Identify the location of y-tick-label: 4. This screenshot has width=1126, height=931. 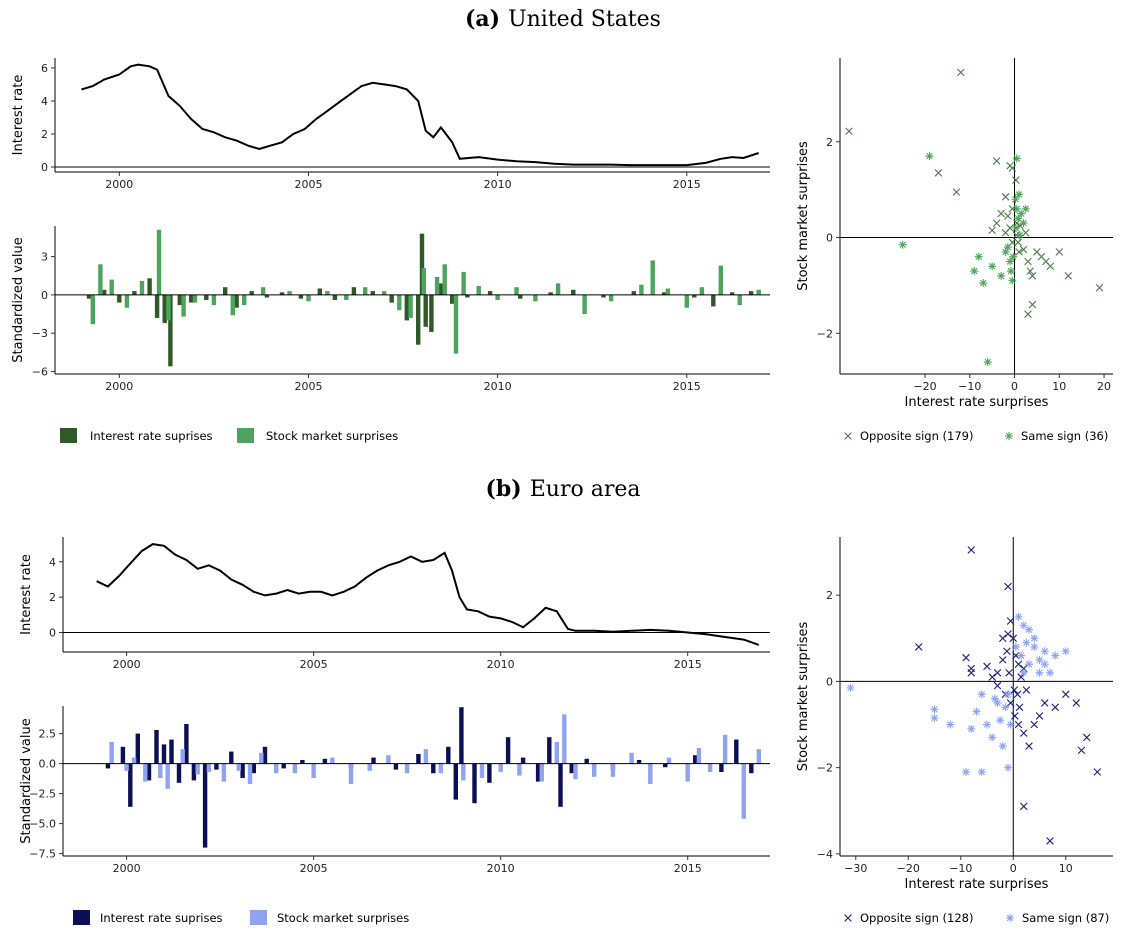
(52, 562).